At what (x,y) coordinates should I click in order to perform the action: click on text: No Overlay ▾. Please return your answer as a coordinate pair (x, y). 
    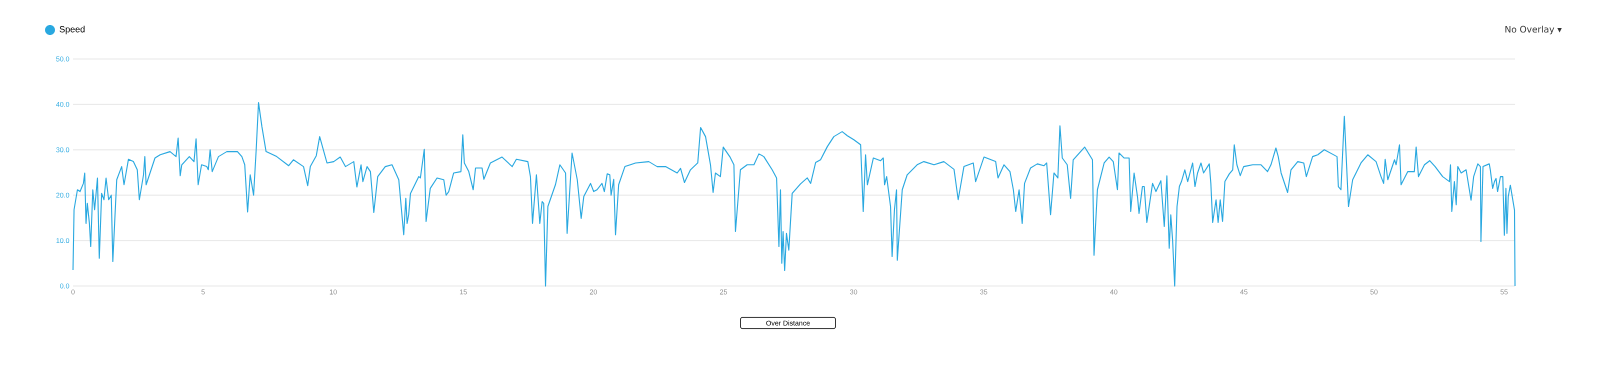
    Looking at the image, I should click on (1533, 30).